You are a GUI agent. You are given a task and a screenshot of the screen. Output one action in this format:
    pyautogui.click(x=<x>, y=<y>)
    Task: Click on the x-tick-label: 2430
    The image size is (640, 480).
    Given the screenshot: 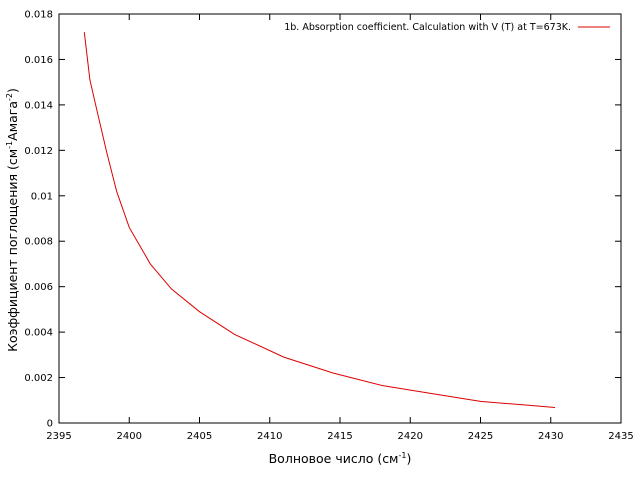 What is the action you would take?
    pyautogui.click(x=550, y=436)
    